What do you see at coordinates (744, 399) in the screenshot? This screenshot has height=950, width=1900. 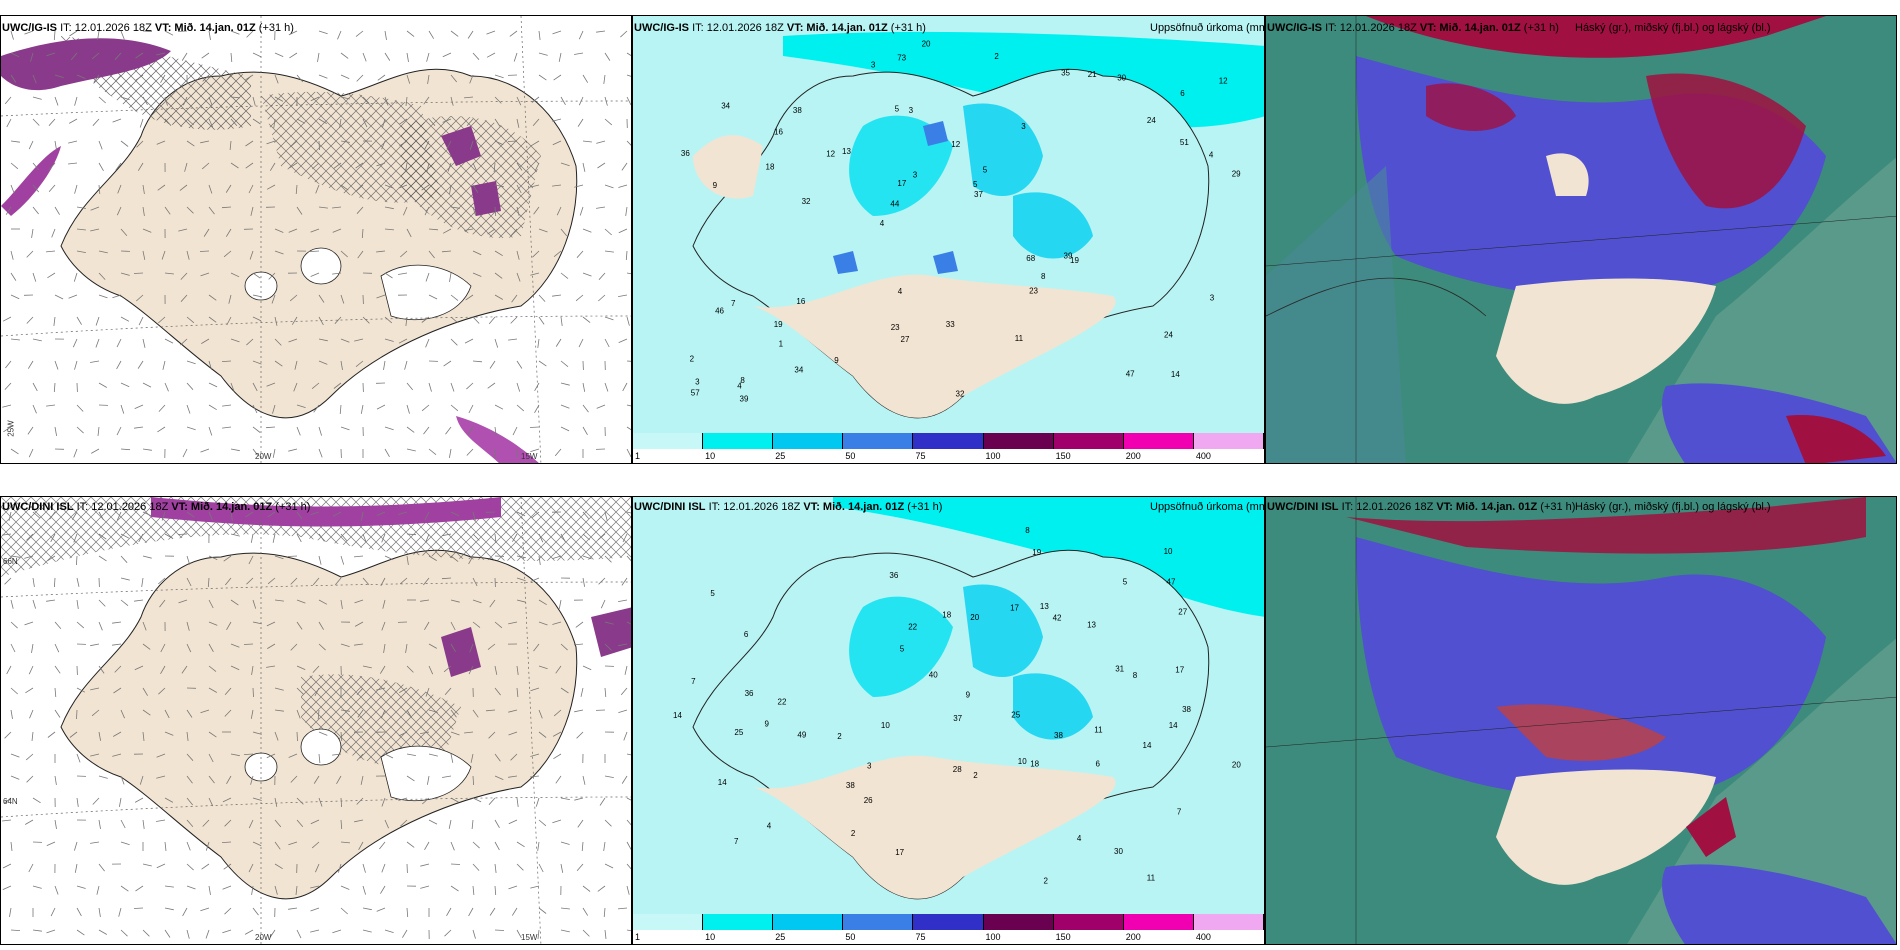 I see `precip-value-label: 39` at bounding box center [744, 399].